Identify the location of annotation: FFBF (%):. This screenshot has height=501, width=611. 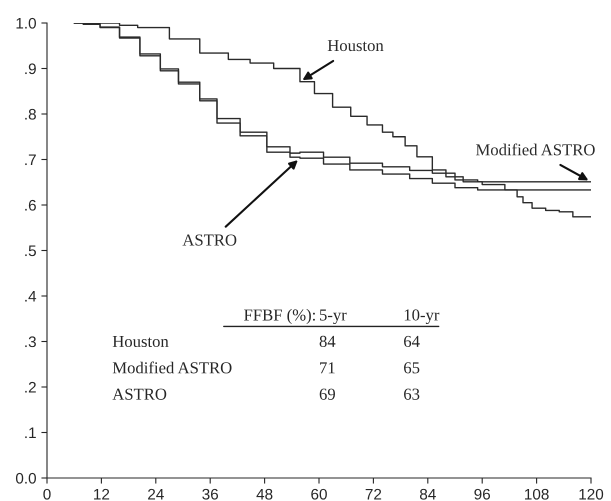
(279, 316).